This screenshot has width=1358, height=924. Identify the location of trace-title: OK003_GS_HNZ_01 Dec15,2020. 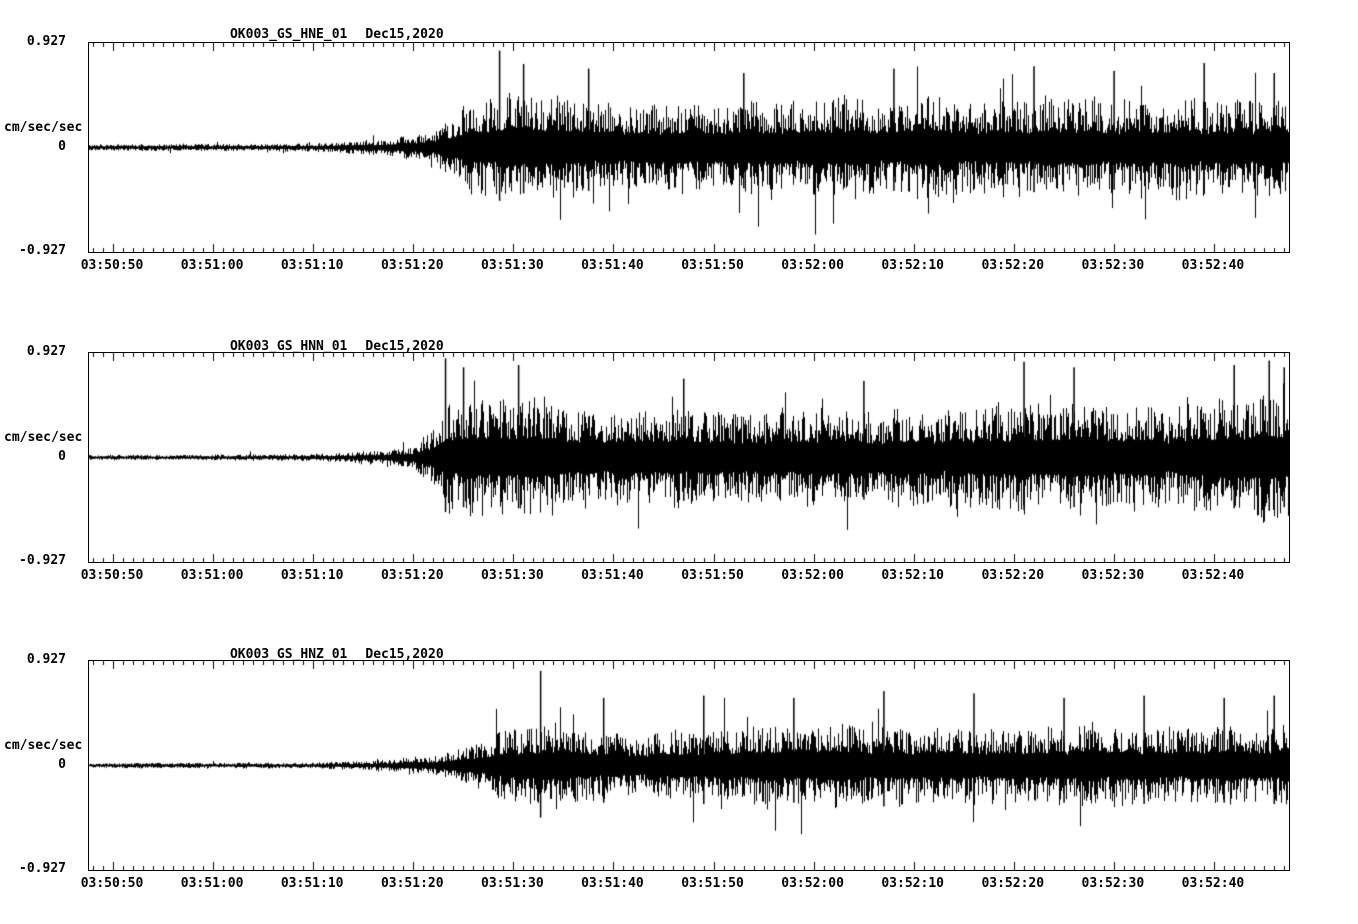
(313, 654).